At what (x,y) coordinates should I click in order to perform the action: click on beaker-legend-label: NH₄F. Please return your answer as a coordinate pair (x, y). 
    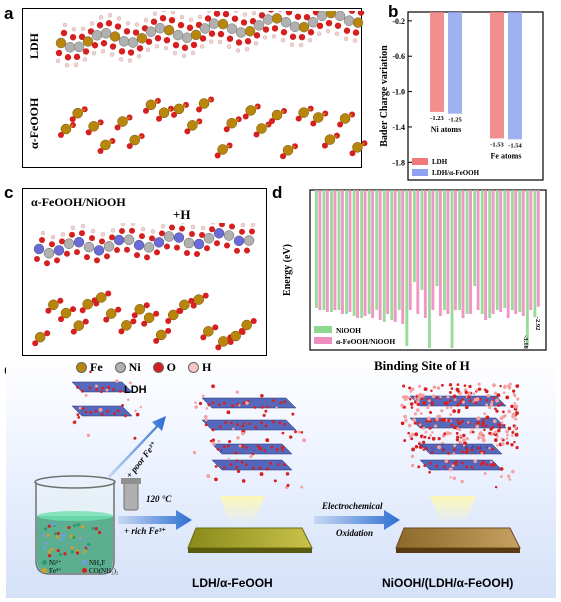
    Looking at the image, I should click on (97, 563).